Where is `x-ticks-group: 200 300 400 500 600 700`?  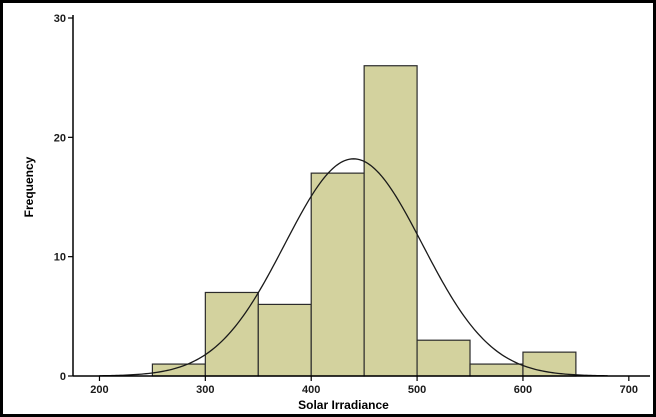 x-ticks-group: 200 300 400 500 600 700 is located at coordinates (364, 386).